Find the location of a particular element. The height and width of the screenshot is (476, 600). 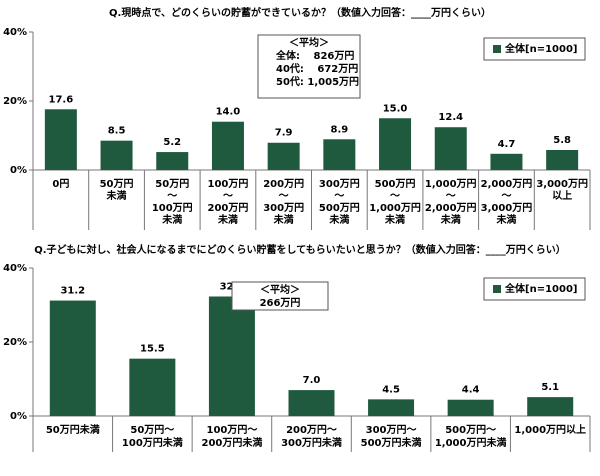

data-label: 4.4 is located at coordinates (471, 390).